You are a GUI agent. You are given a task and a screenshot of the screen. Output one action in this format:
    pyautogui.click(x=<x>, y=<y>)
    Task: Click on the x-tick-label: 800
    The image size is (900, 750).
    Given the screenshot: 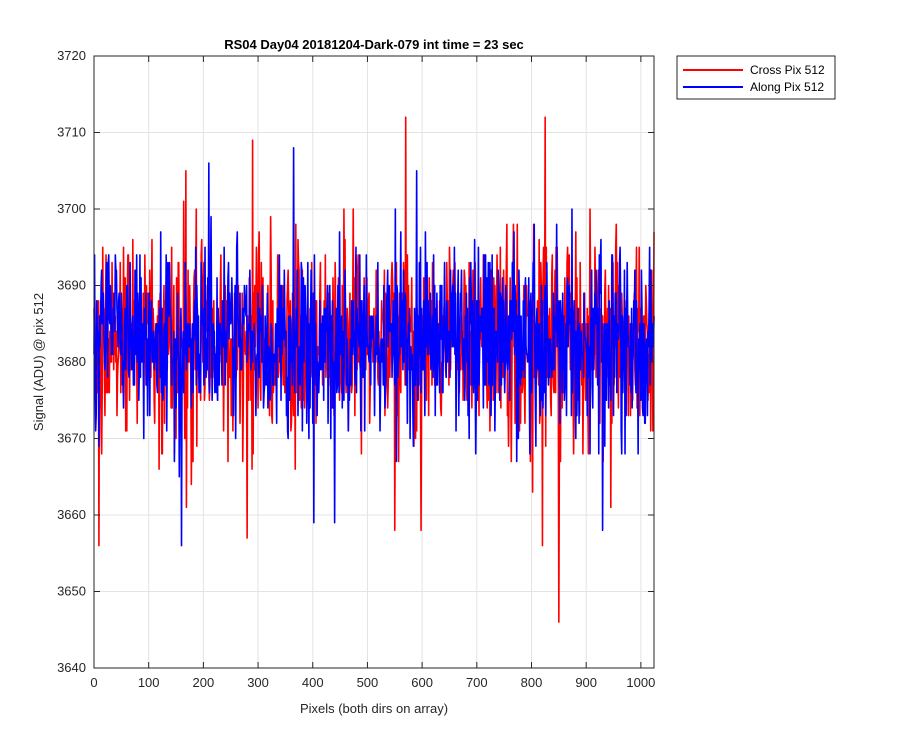 What is the action you would take?
    pyautogui.click(x=532, y=682)
    